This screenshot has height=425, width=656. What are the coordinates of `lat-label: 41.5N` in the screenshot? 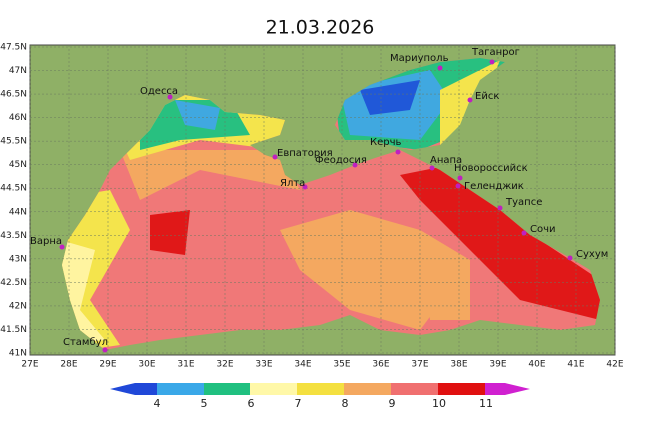 It's located at (13, 330).